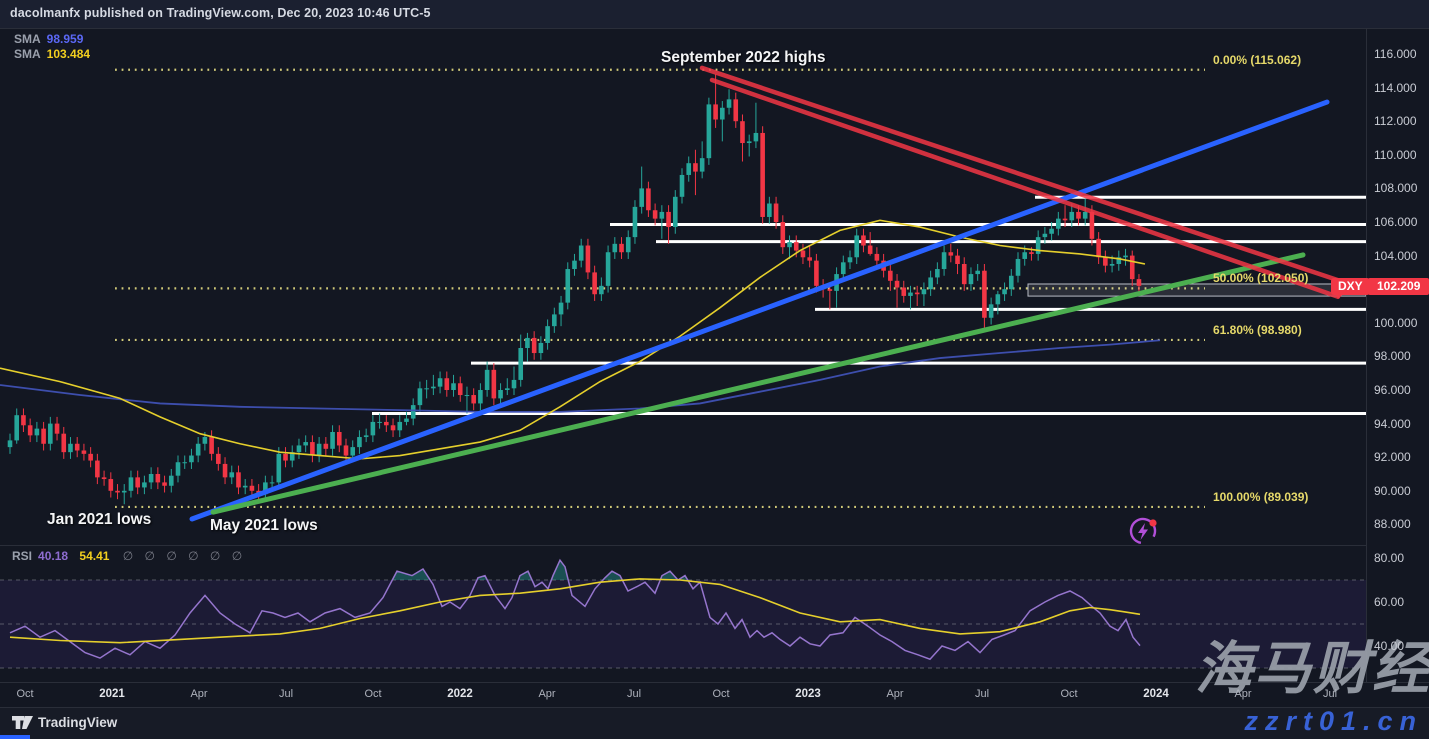 The image size is (1429, 739). What do you see at coordinates (1392, 356) in the screenshot?
I see `price-axis-label-98.000: 98.000` at bounding box center [1392, 356].